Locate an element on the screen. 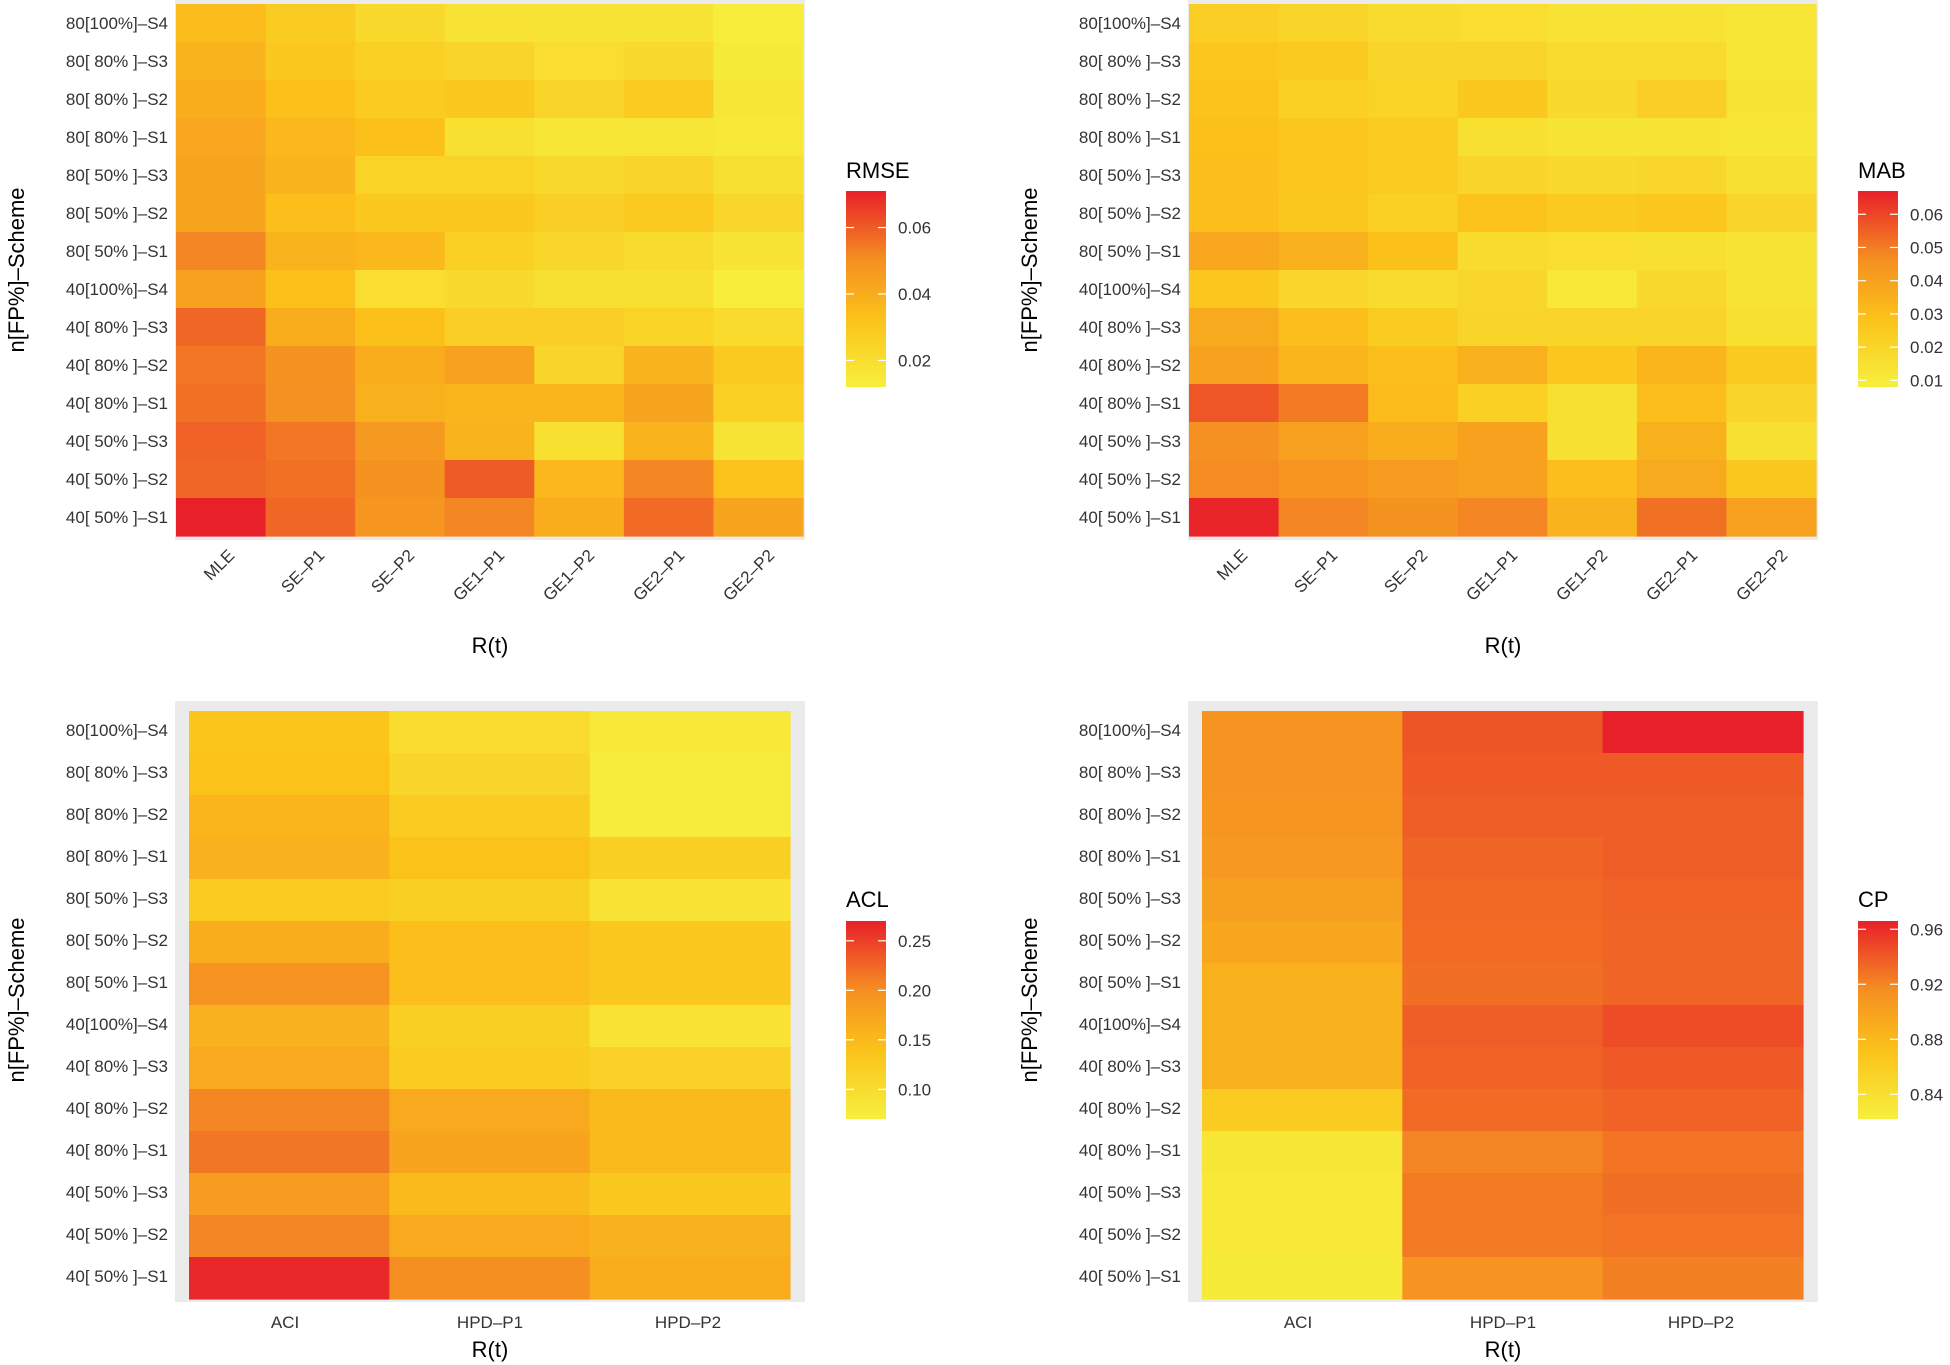 The width and height of the screenshot is (1950, 1365). legend-ticks: 0.02 0.04 0.06 is located at coordinates (888, 294).